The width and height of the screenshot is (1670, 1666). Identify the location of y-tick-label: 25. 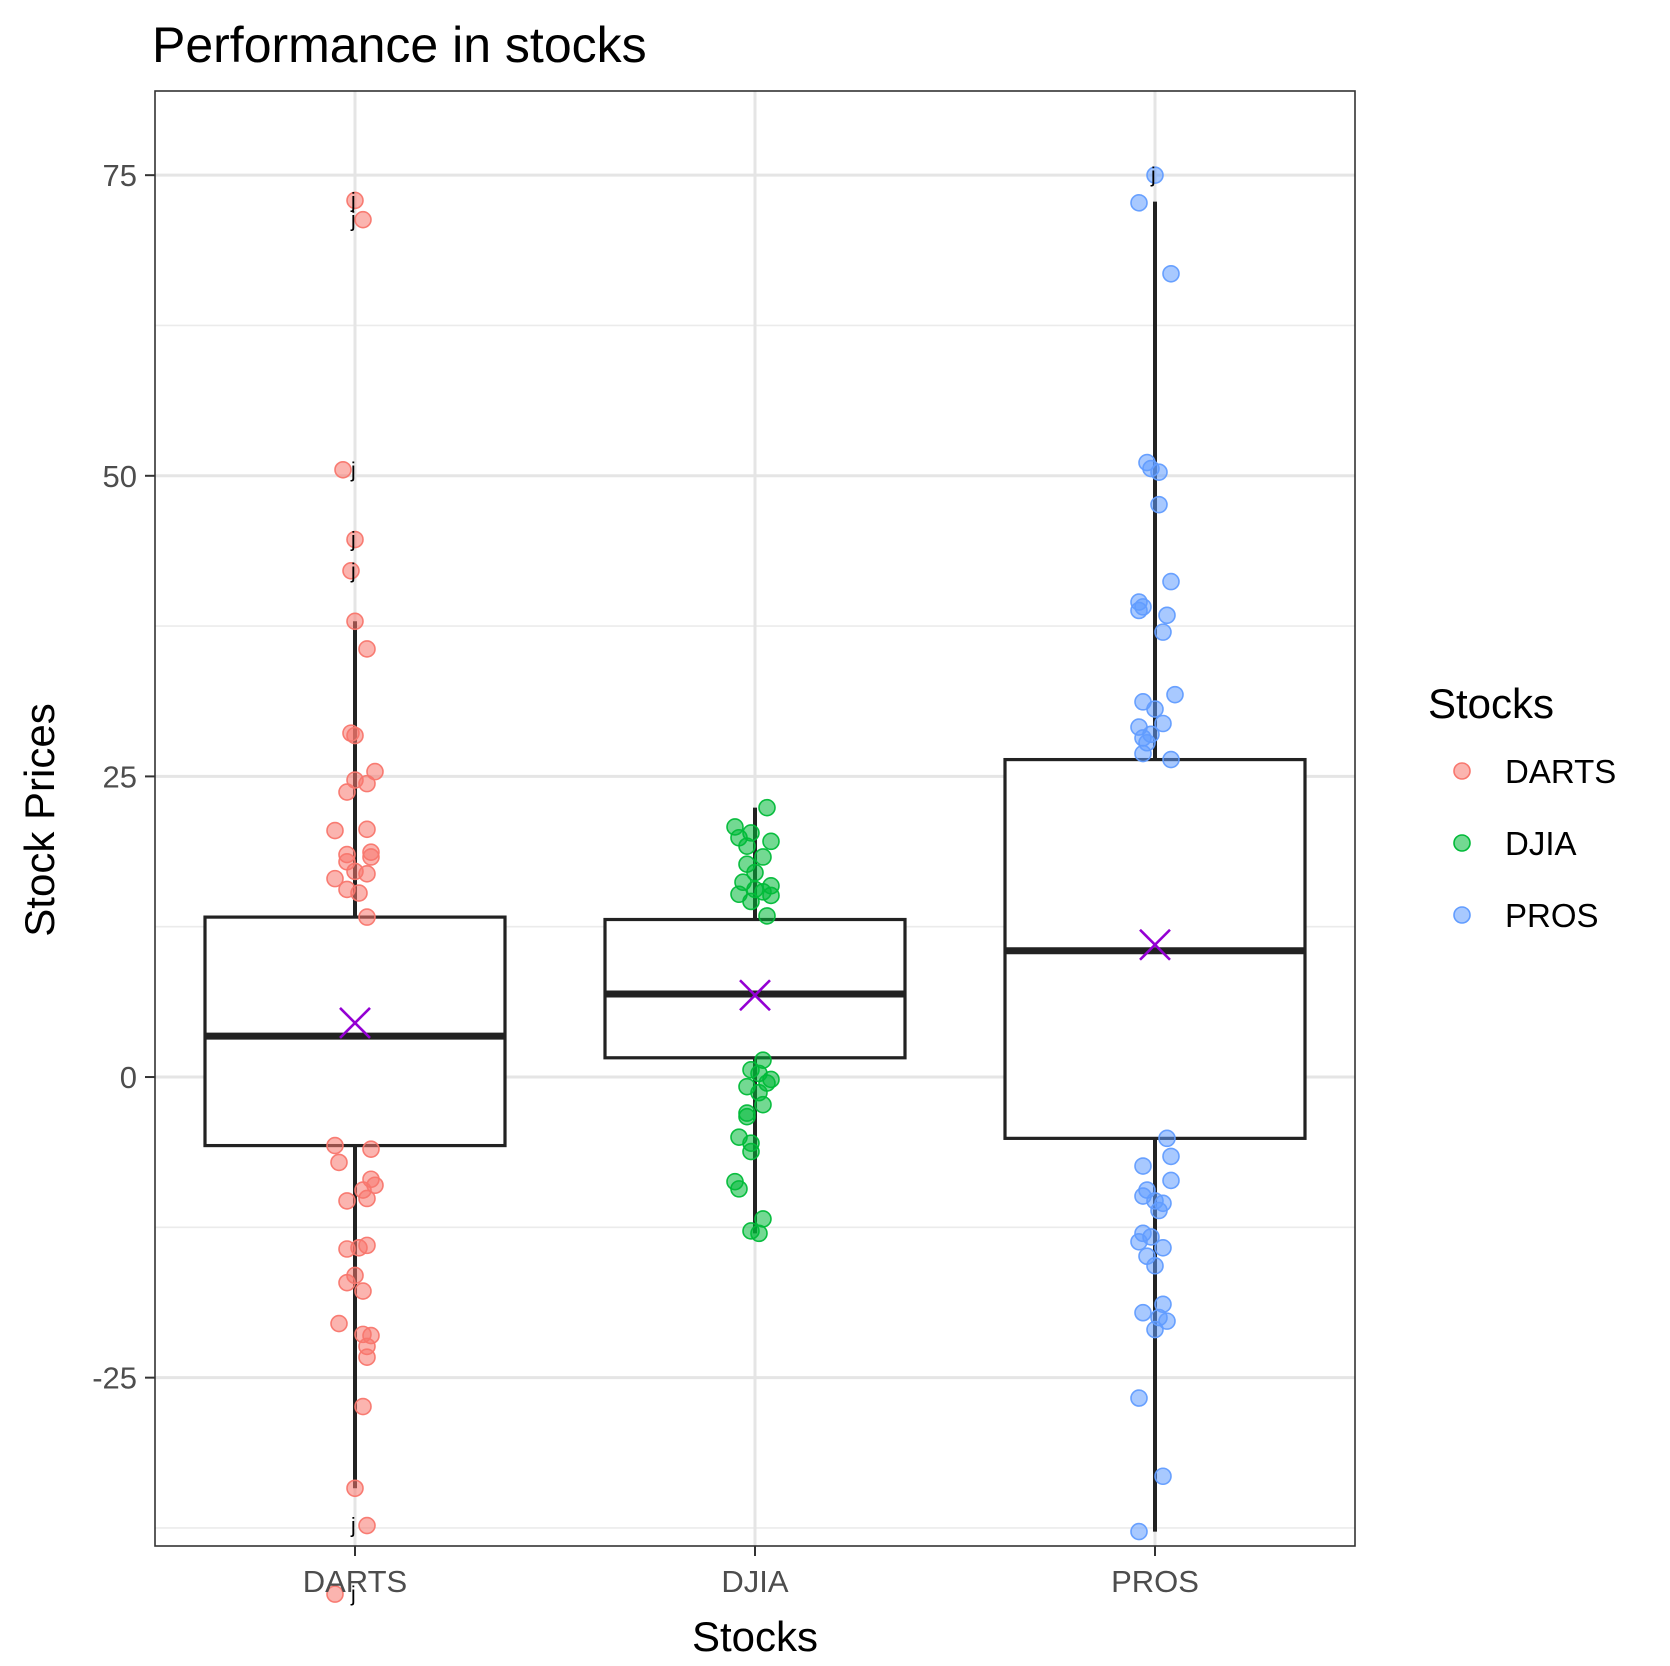
(120, 776).